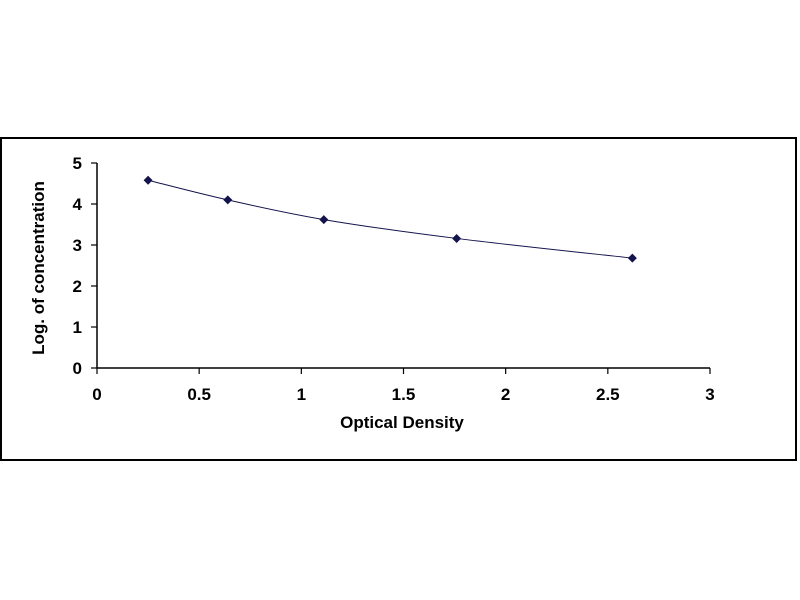 The image size is (800, 600). I want to click on y-tick-label: 0, so click(77, 368).